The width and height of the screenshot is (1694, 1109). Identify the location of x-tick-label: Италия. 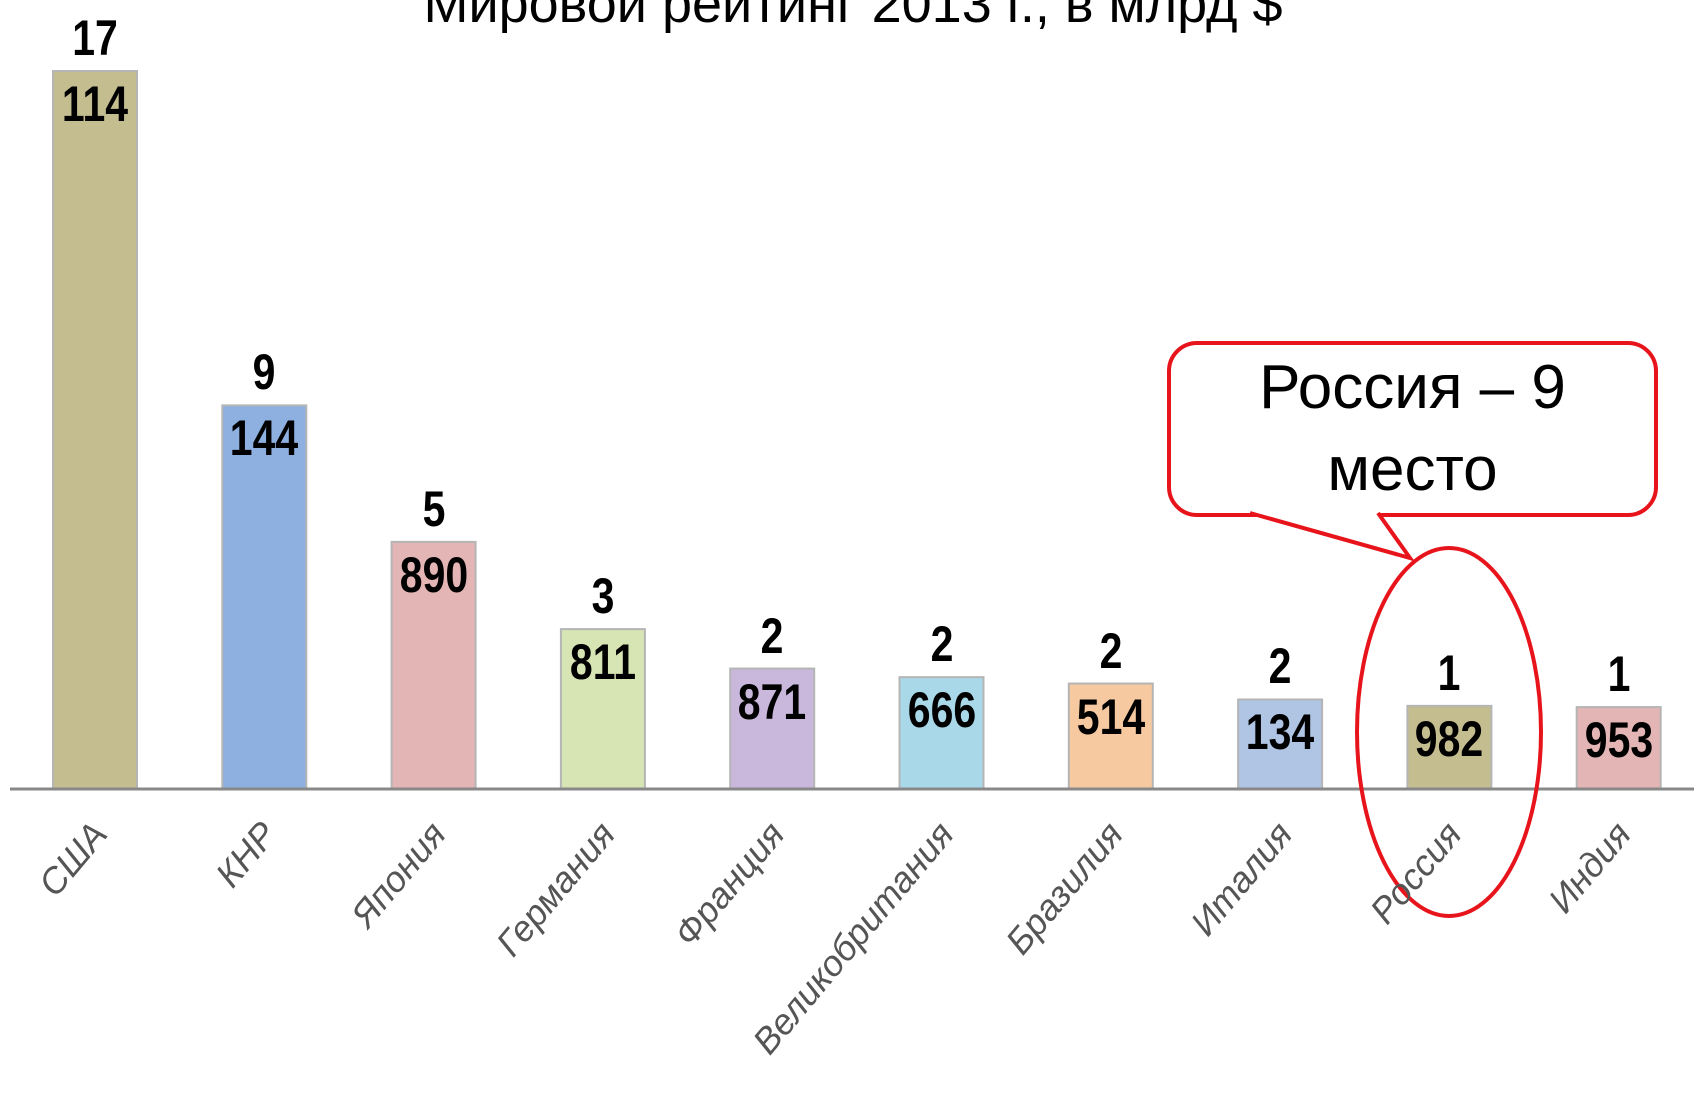
(1241, 878).